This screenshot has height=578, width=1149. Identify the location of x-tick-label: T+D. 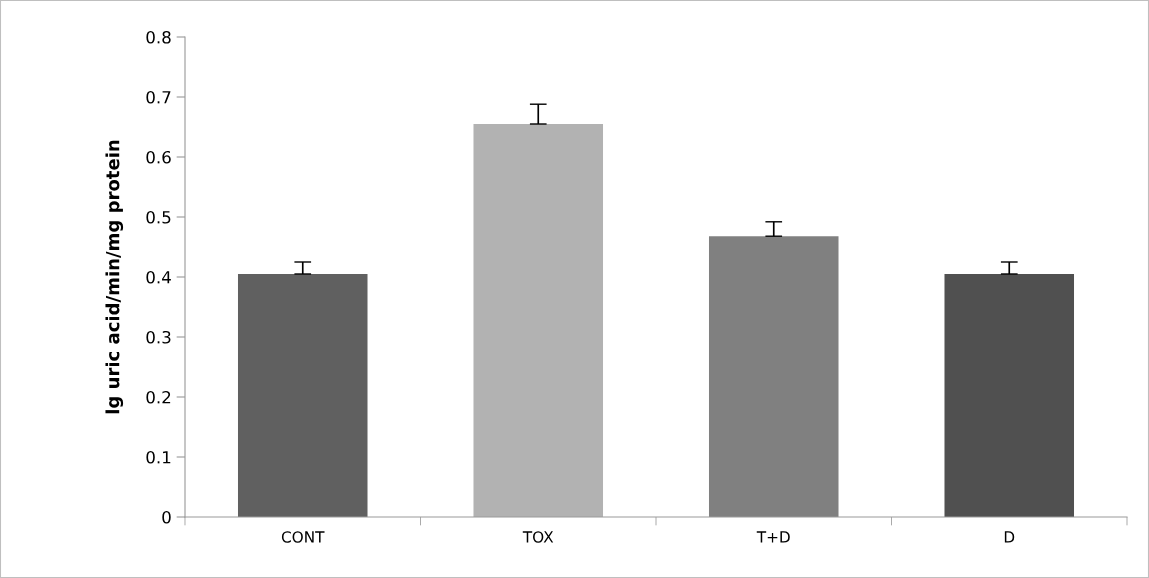
(773, 537).